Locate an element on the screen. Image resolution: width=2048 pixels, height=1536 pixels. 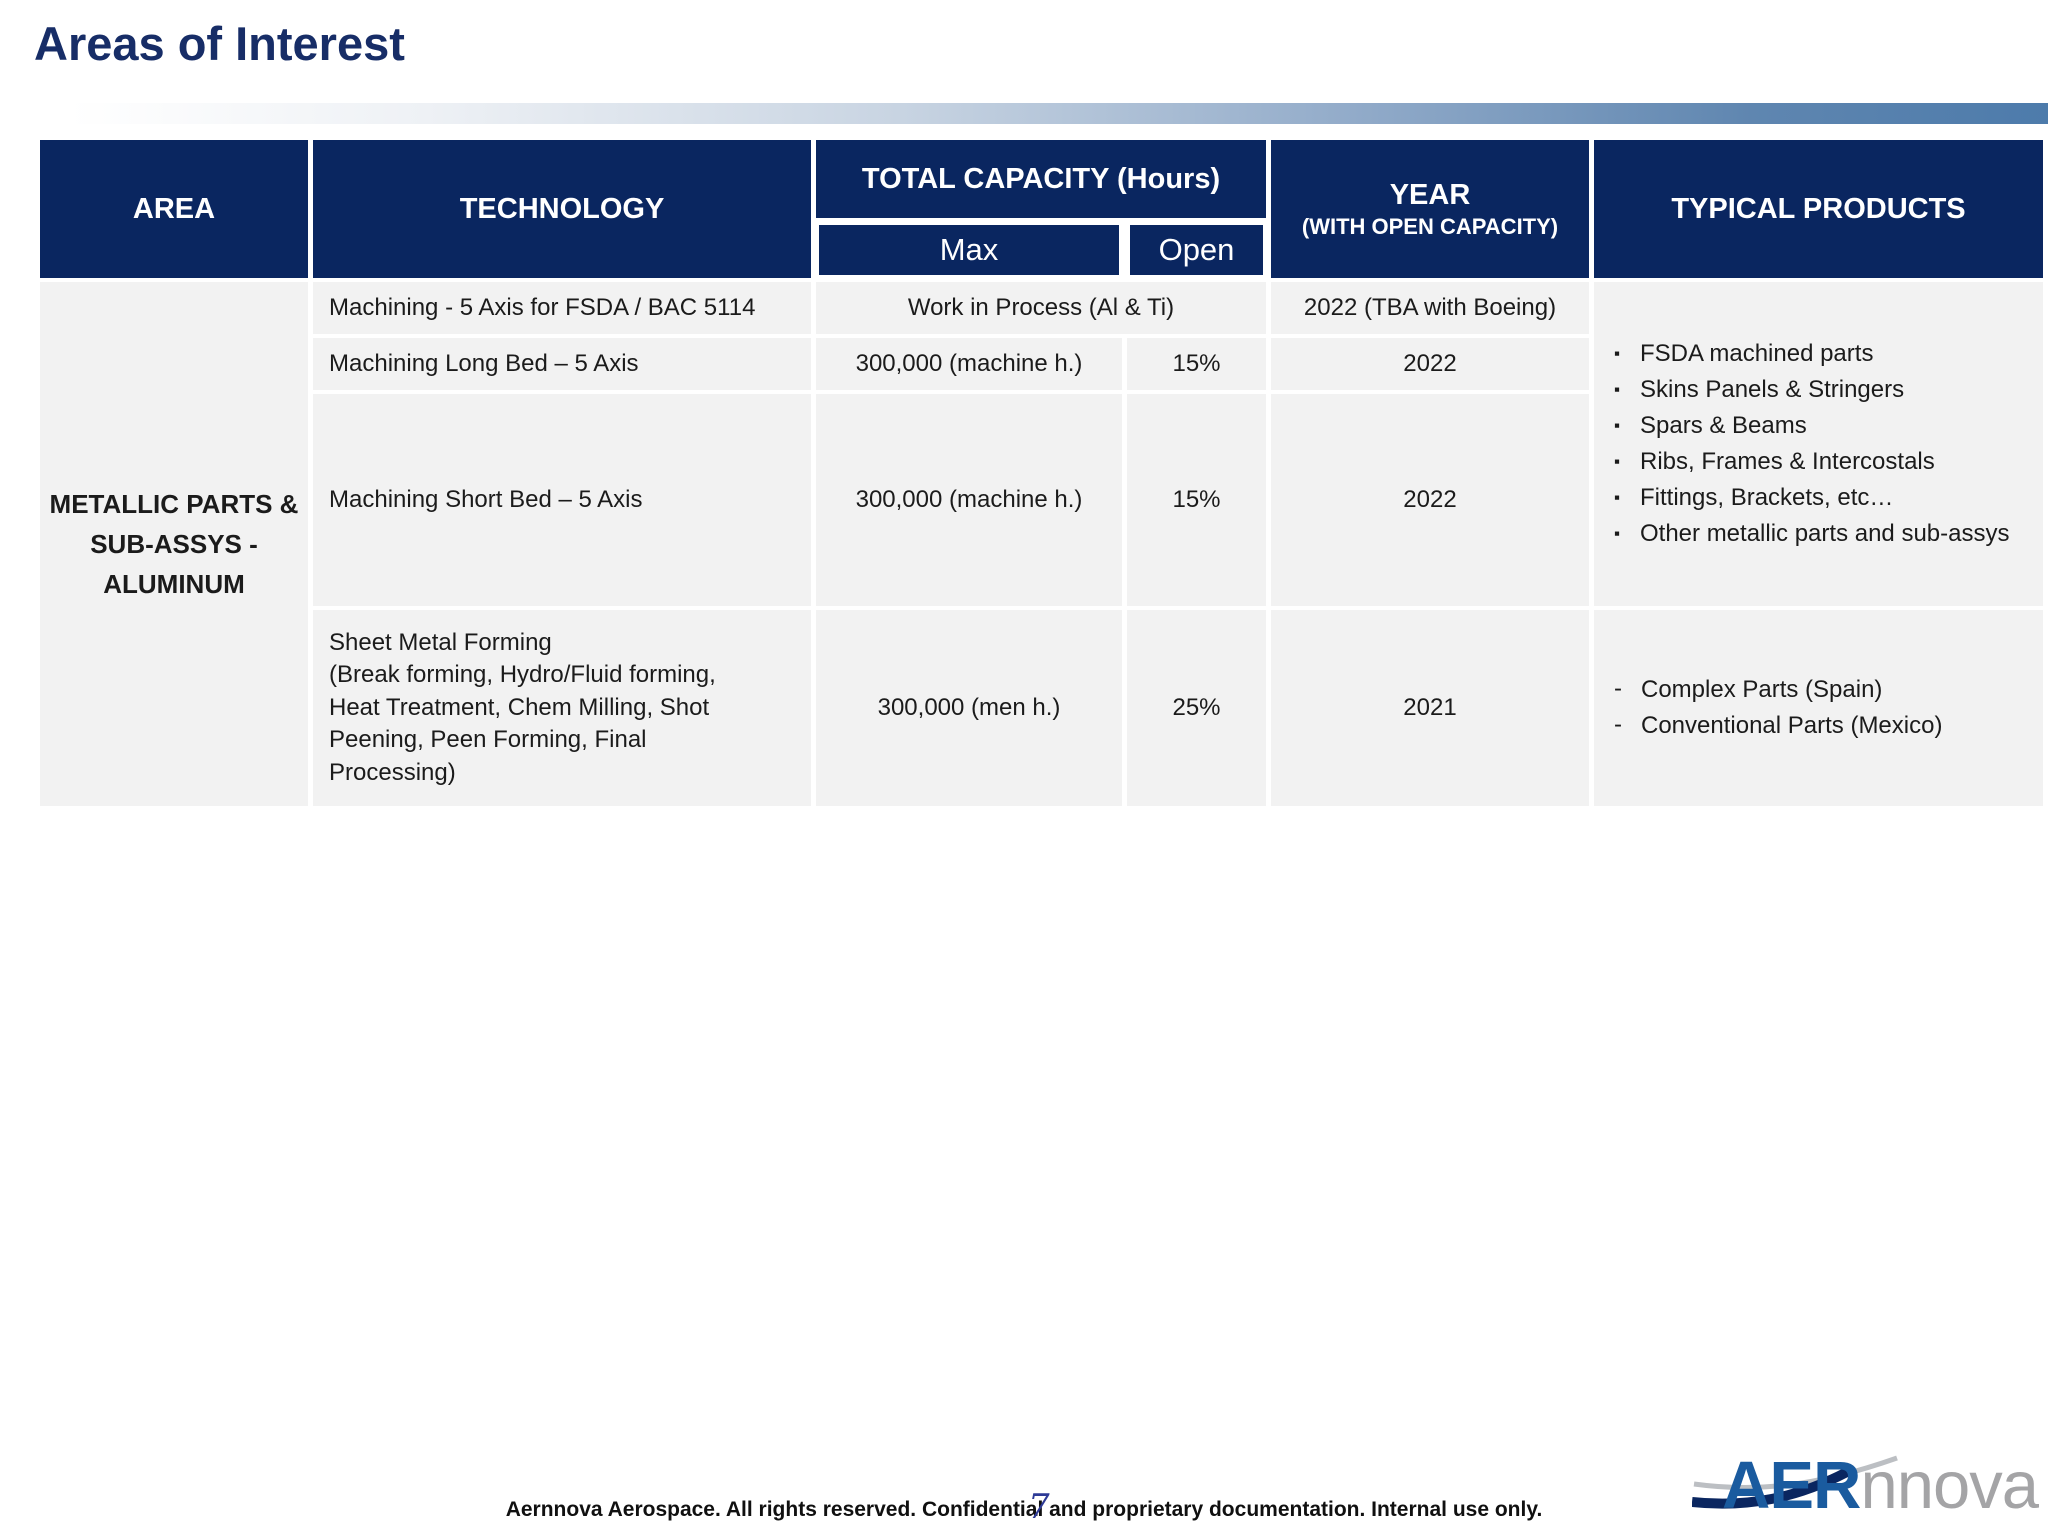
table-cell-technology: Machining - 5 Axis for FSDA / BAC 5114 is located at coordinates (562, 308).